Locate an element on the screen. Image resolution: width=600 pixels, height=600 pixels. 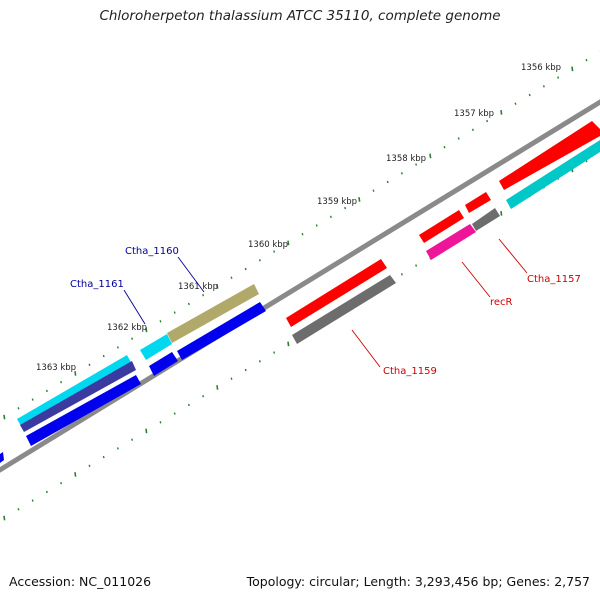
scale-label-1358: 1358 kbp is located at coordinates (406, 159).